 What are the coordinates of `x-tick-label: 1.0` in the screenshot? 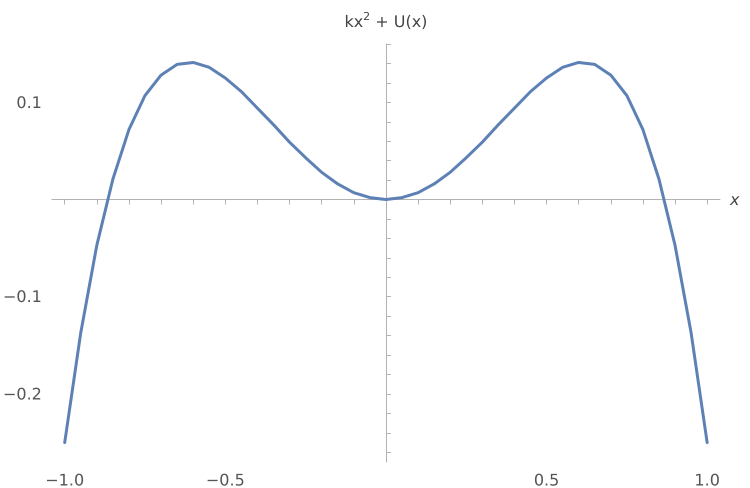 It's located at (707, 479).